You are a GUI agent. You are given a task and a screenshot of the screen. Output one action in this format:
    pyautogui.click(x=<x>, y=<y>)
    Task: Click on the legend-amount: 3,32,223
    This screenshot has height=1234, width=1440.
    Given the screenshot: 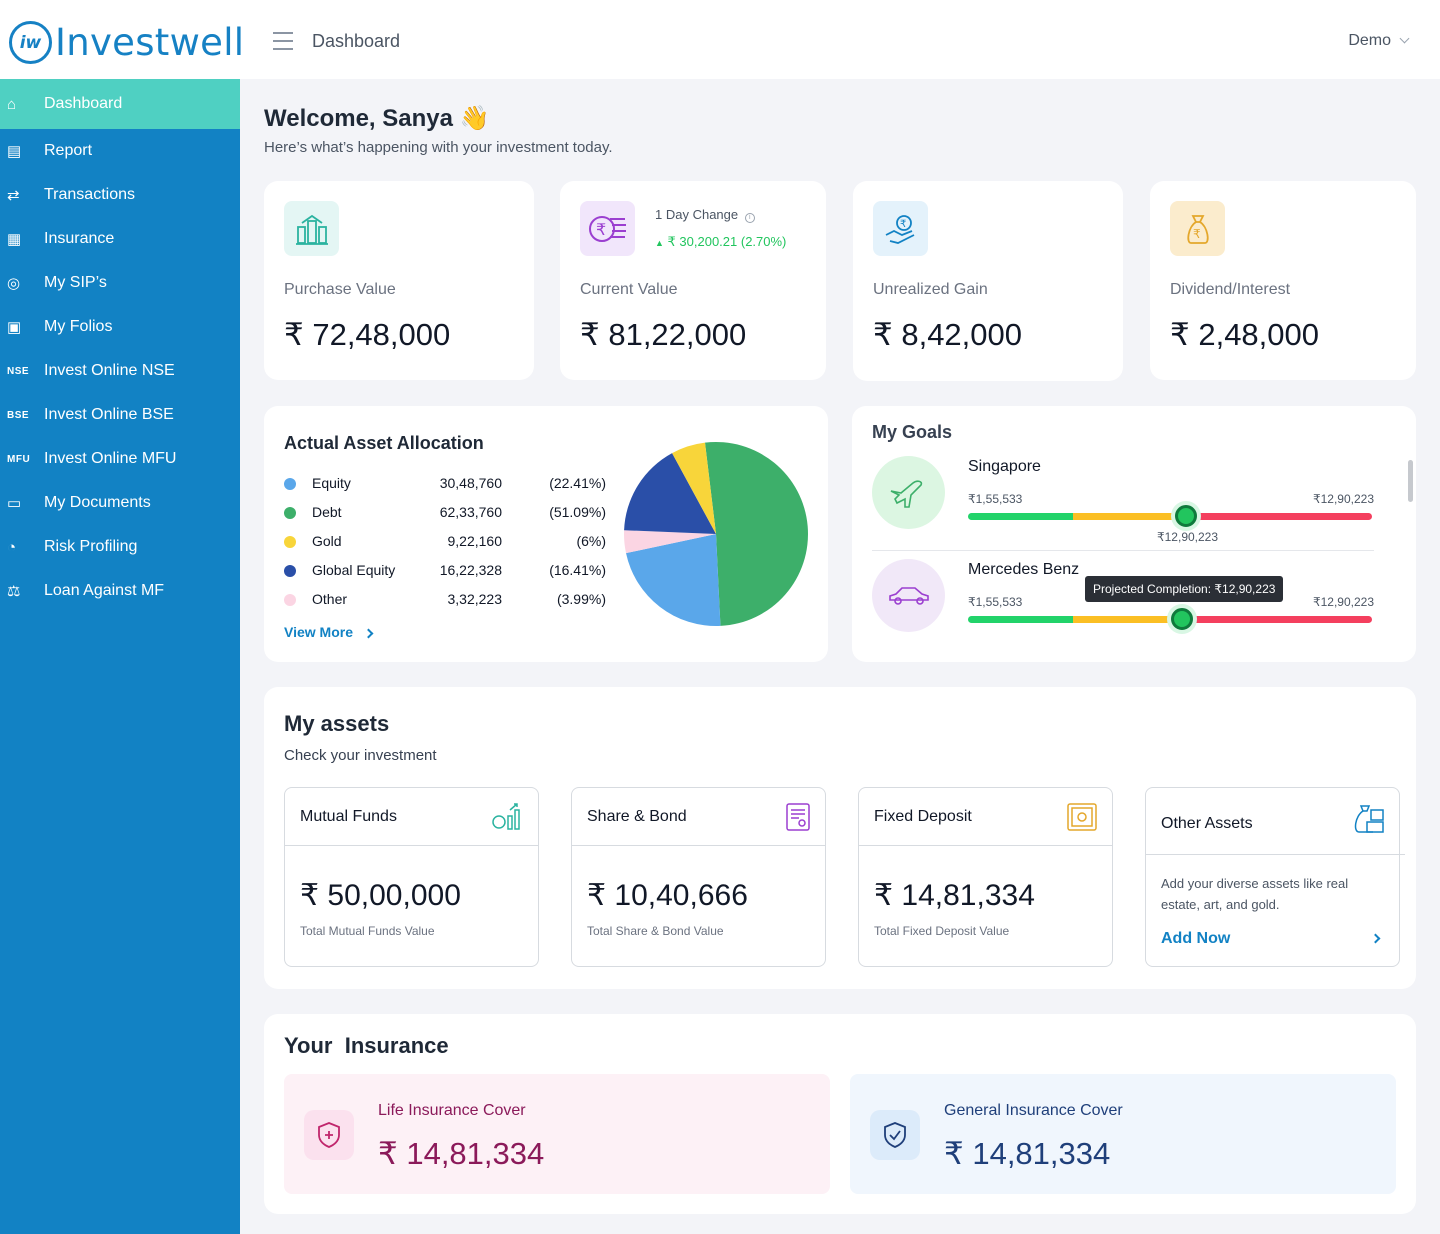 What is the action you would take?
    pyautogui.click(x=475, y=599)
    